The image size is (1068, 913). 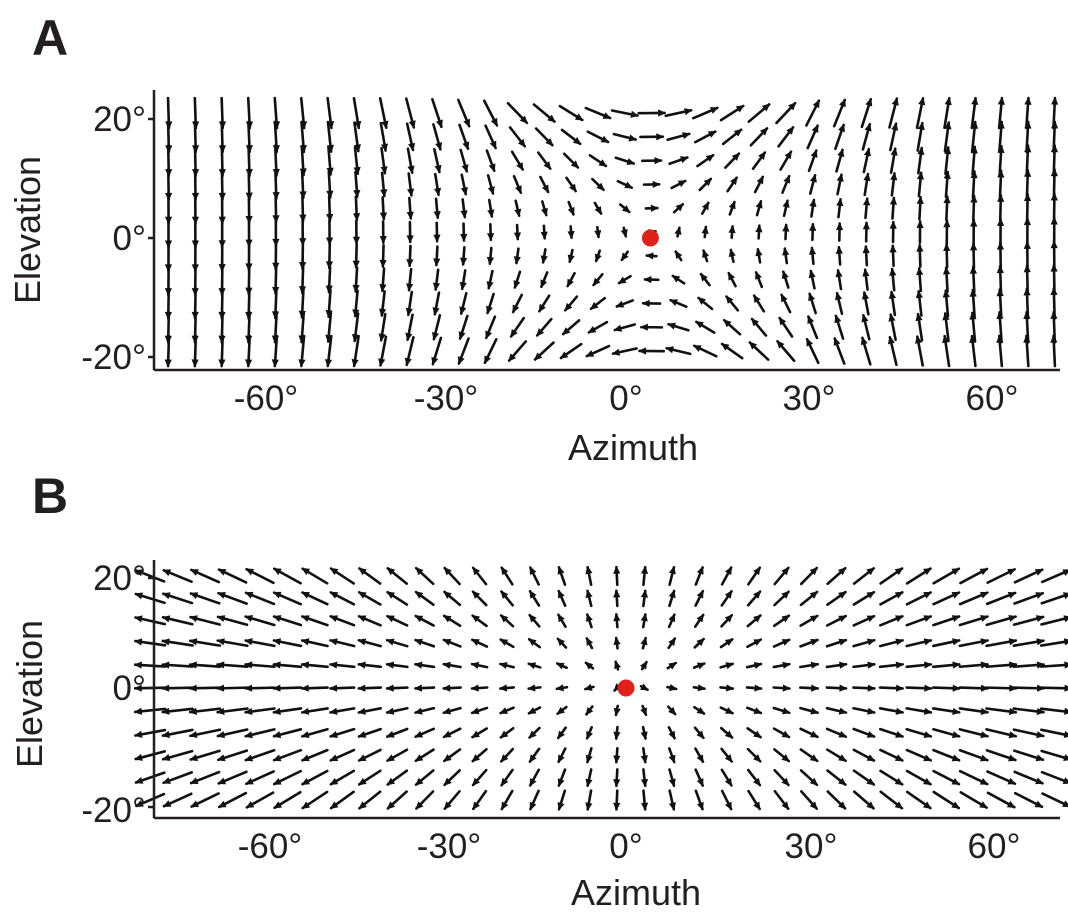 I want to click on y-tick-label-a-neg20: -20°, so click(x=113, y=357).